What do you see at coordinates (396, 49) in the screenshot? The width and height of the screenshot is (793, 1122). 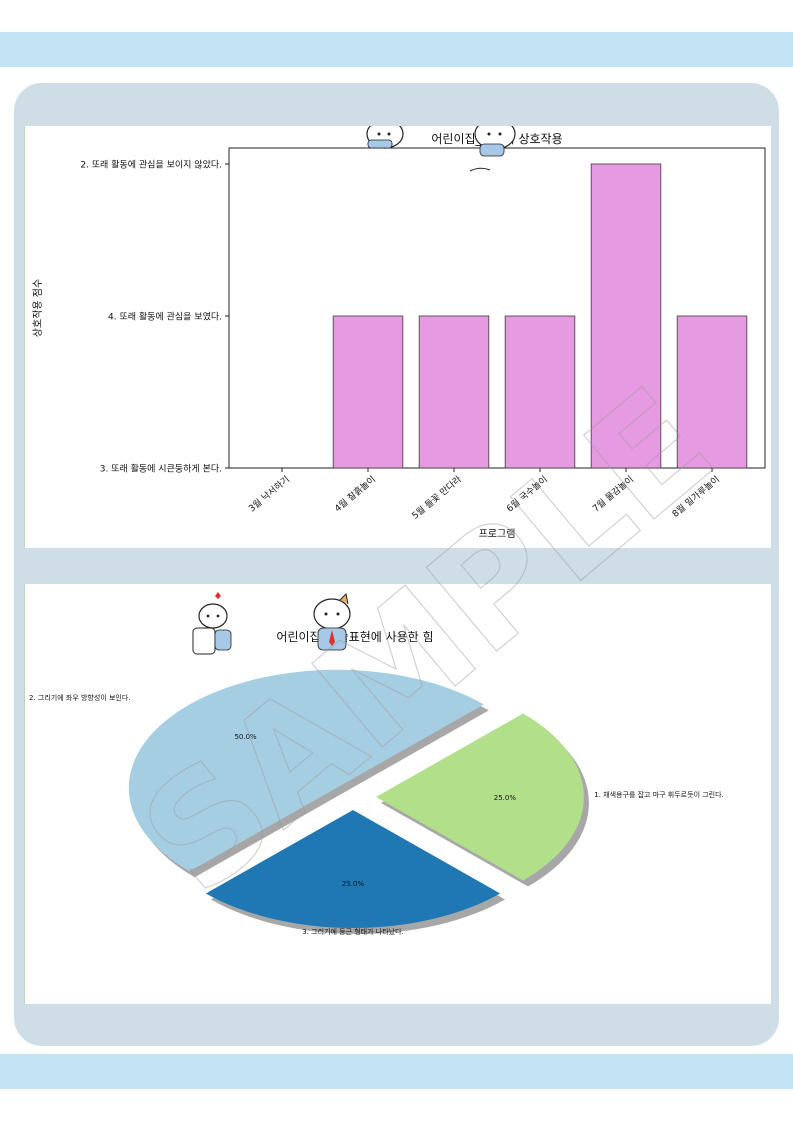 I see `header-band` at bounding box center [396, 49].